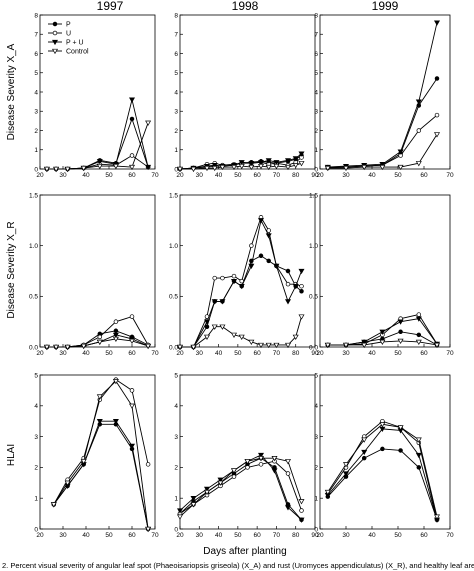 The height and width of the screenshot is (571, 474). I want to click on legend-marker, so click(55, 24).